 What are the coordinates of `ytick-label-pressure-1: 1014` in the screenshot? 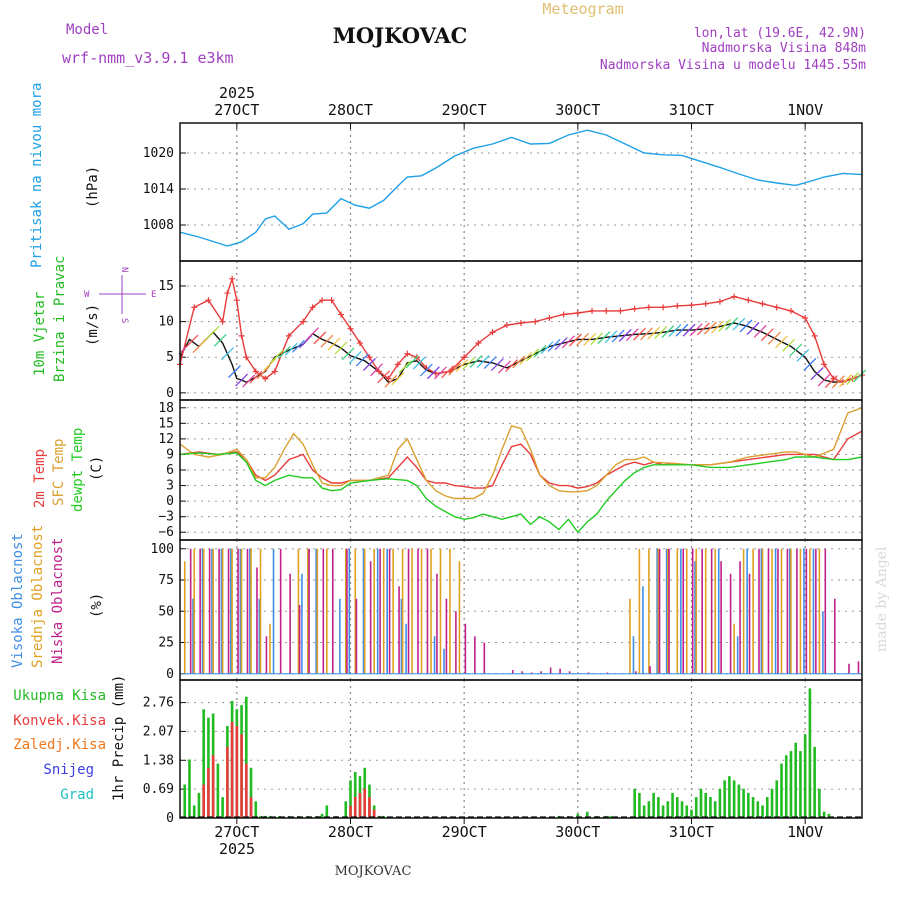 It's located at (158, 189).